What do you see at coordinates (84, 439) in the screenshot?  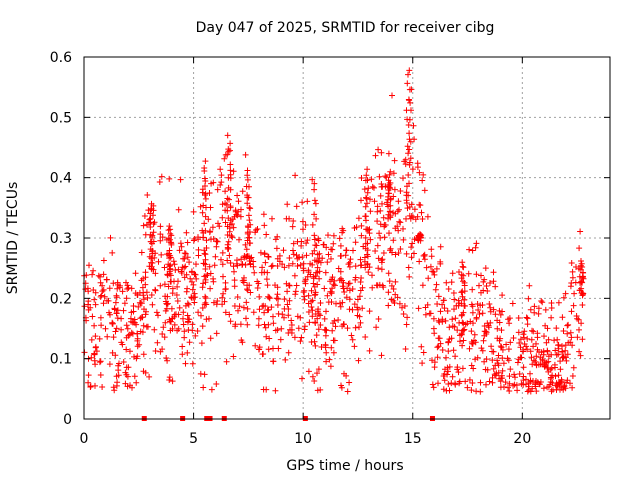 I see `x-tick-label: 0` at bounding box center [84, 439].